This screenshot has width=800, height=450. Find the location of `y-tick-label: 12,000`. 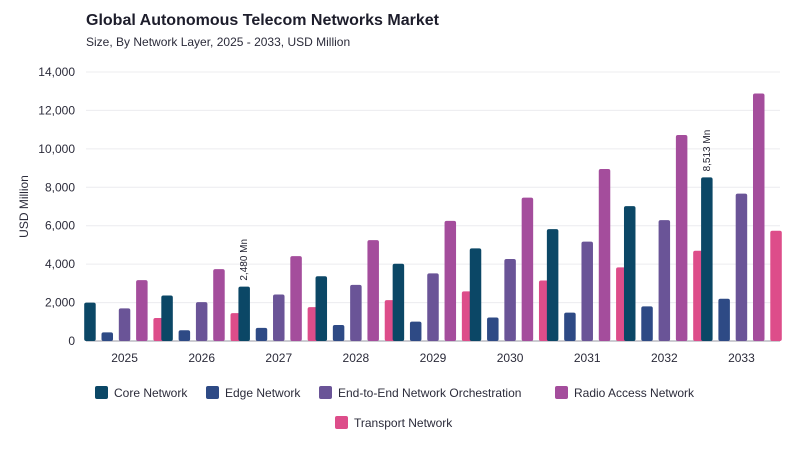

y-tick-label: 12,000 is located at coordinates (56, 110).